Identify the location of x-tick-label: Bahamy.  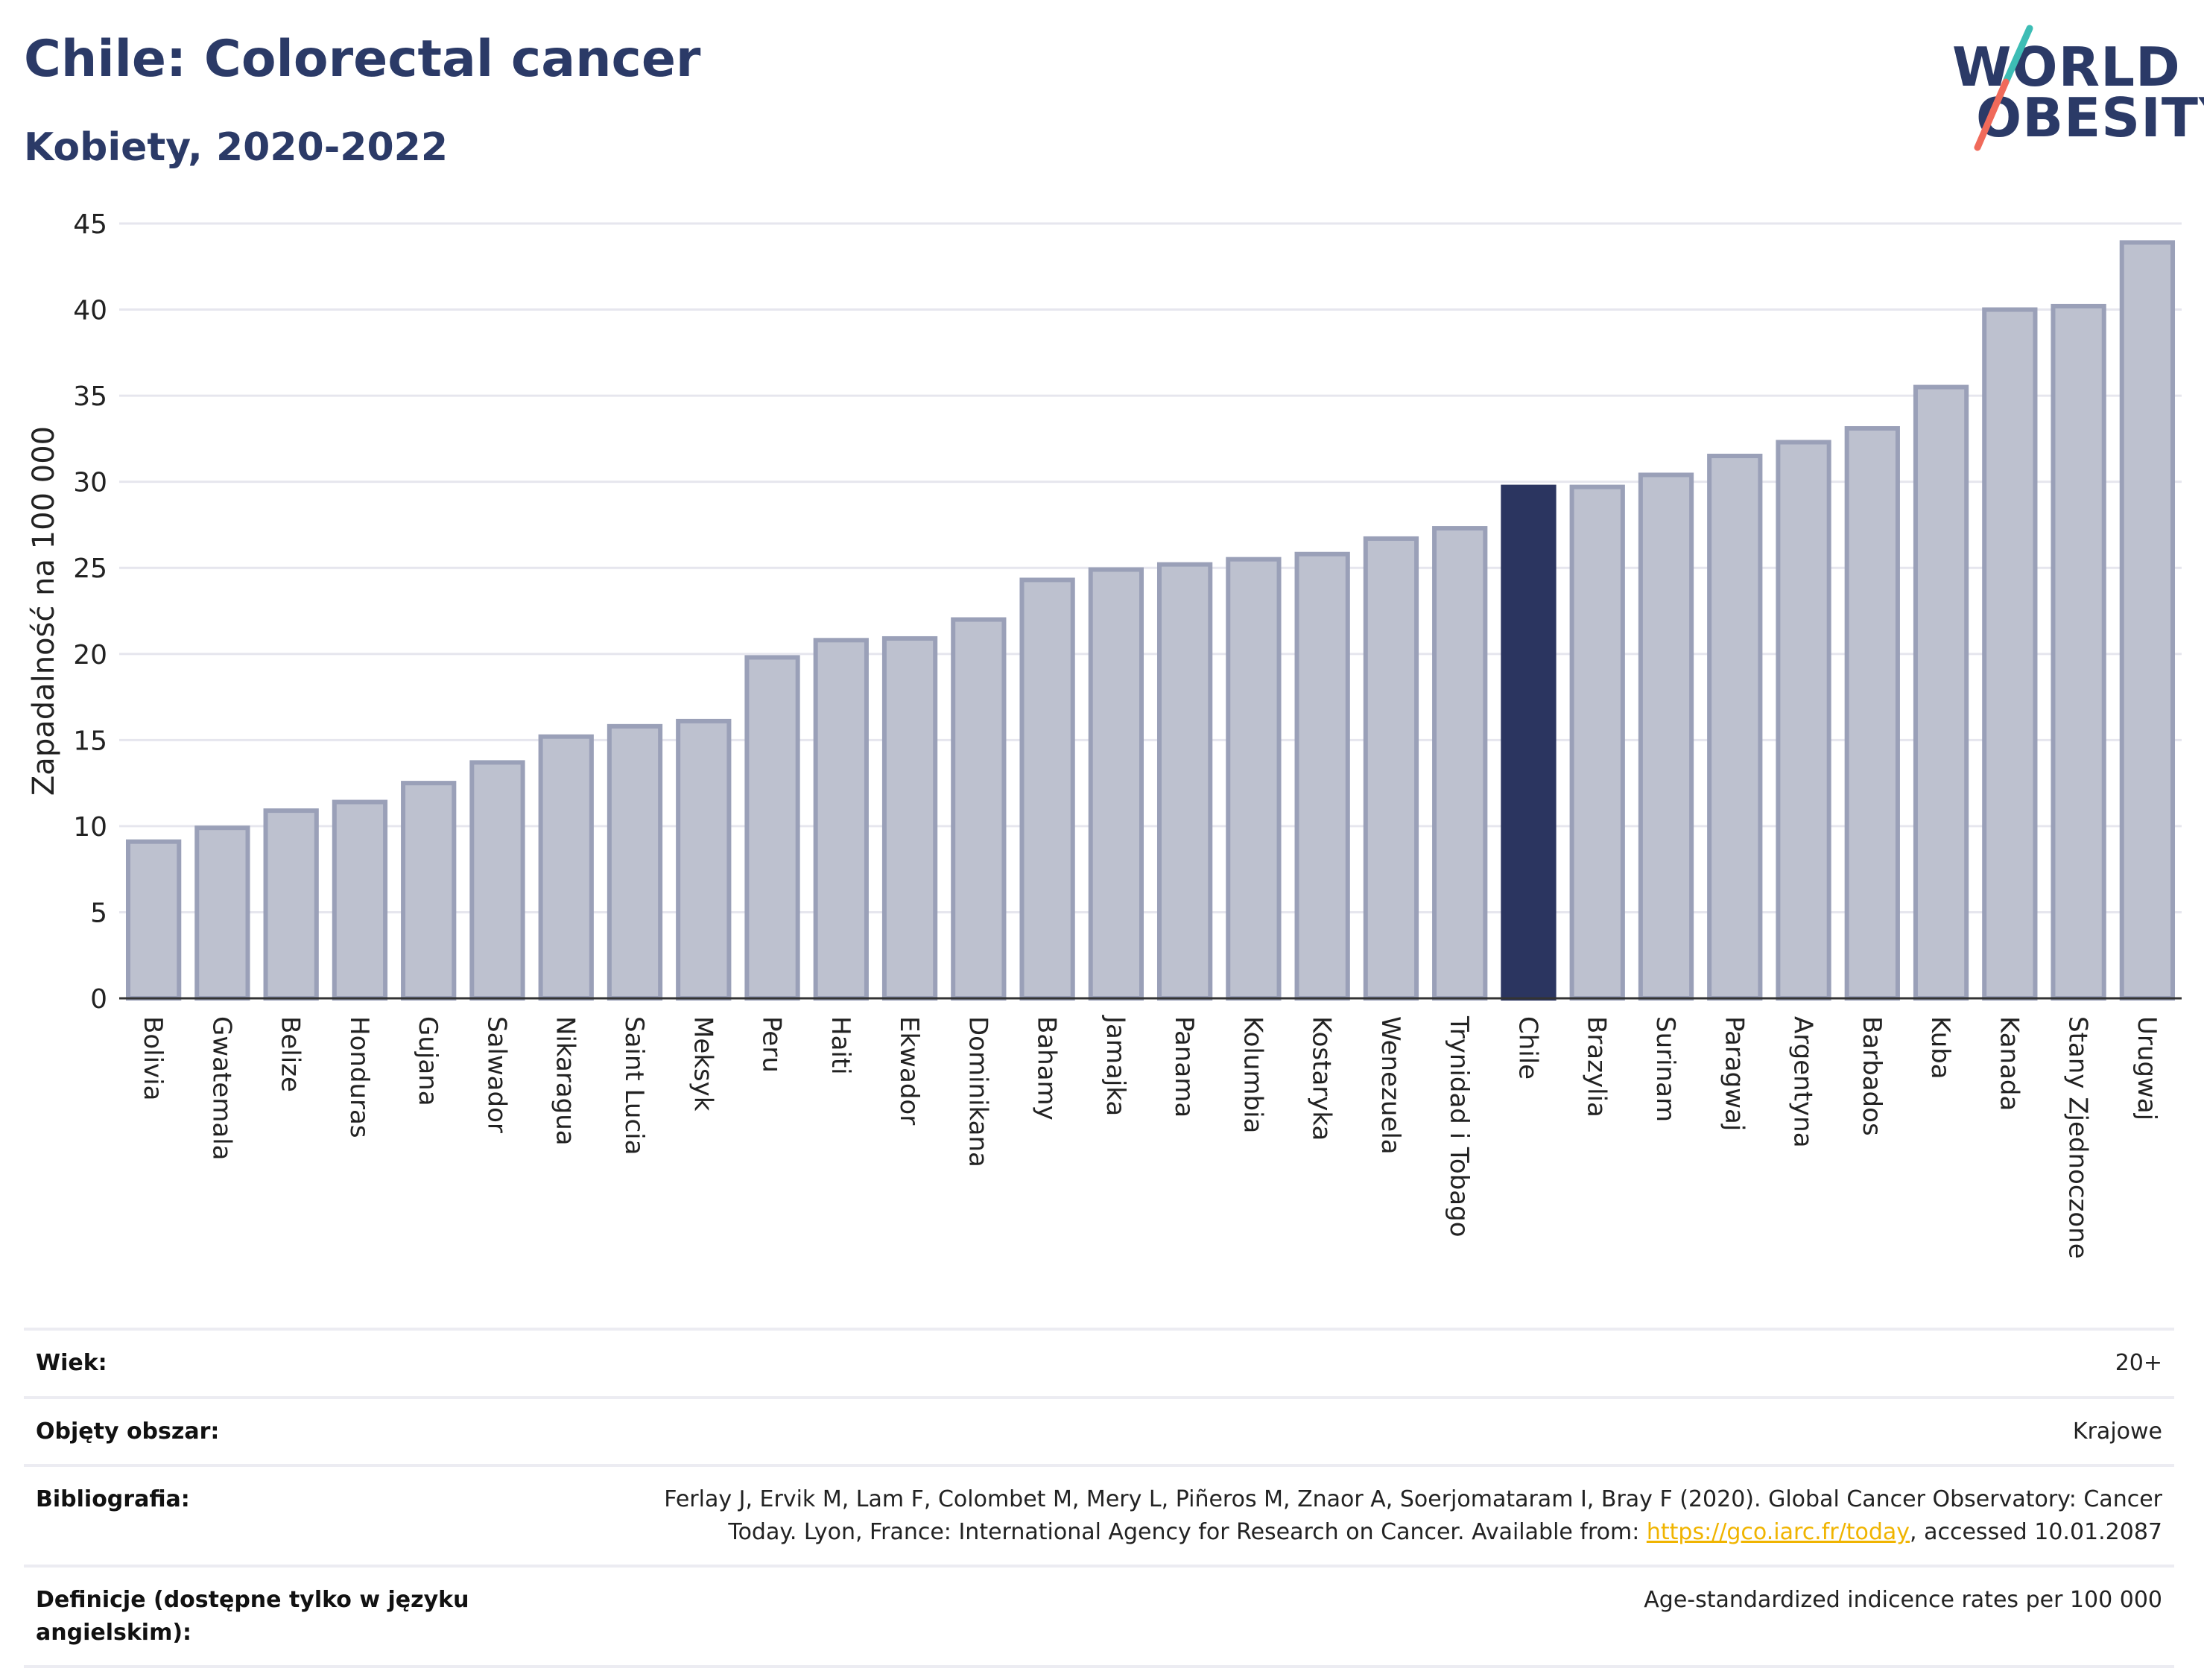
(1047, 1068).